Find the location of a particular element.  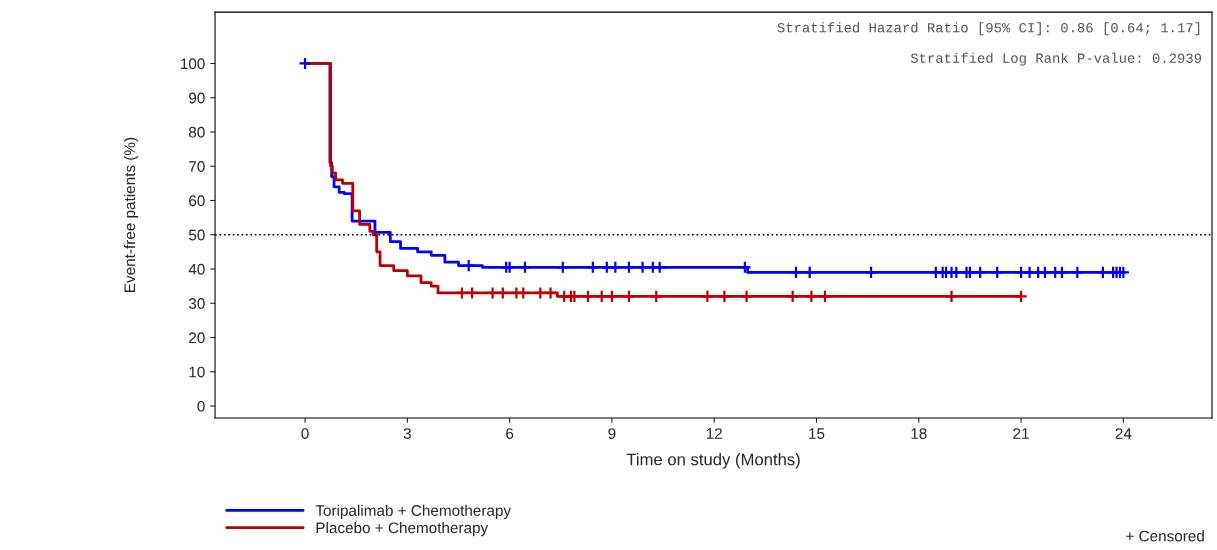

x-tick-label: 9 is located at coordinates (612, 433).